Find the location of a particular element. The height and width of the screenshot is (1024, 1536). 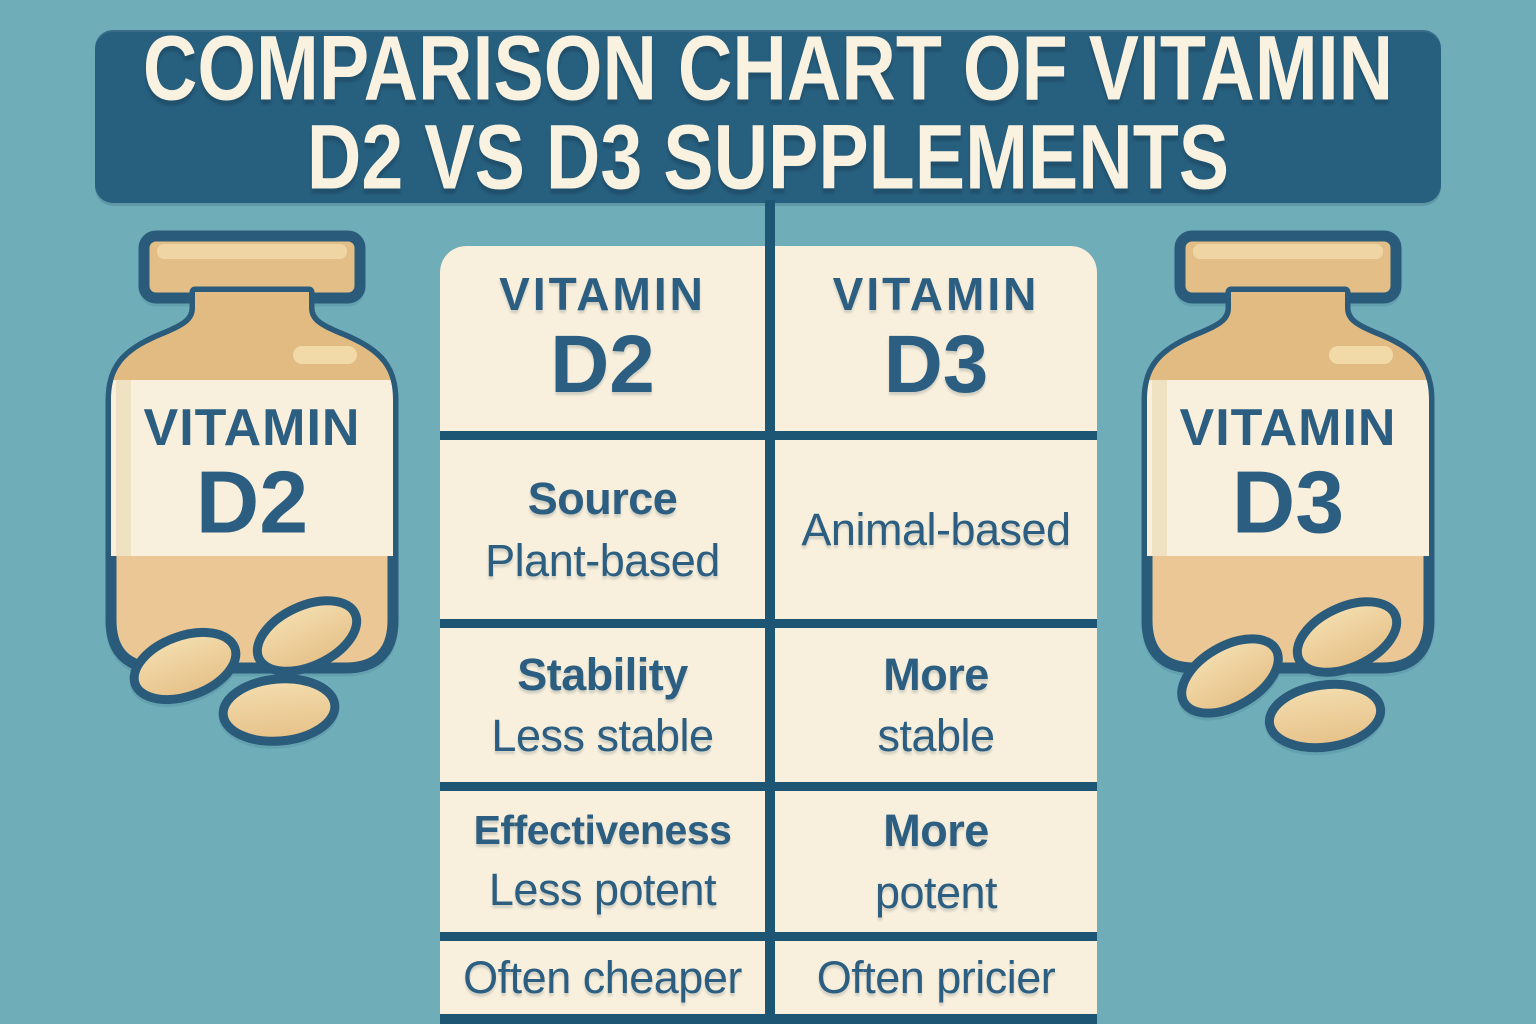

page-title-line-2: D2 VS D3 SUPPLEMENTS is located at coordinates (768, 156).